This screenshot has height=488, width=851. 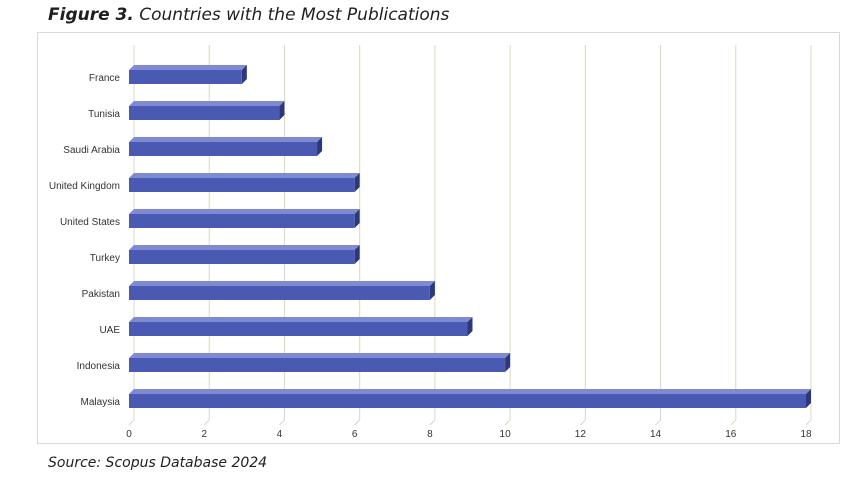 I want to click on bar-united-kingdom, so click(x=244, y=182).